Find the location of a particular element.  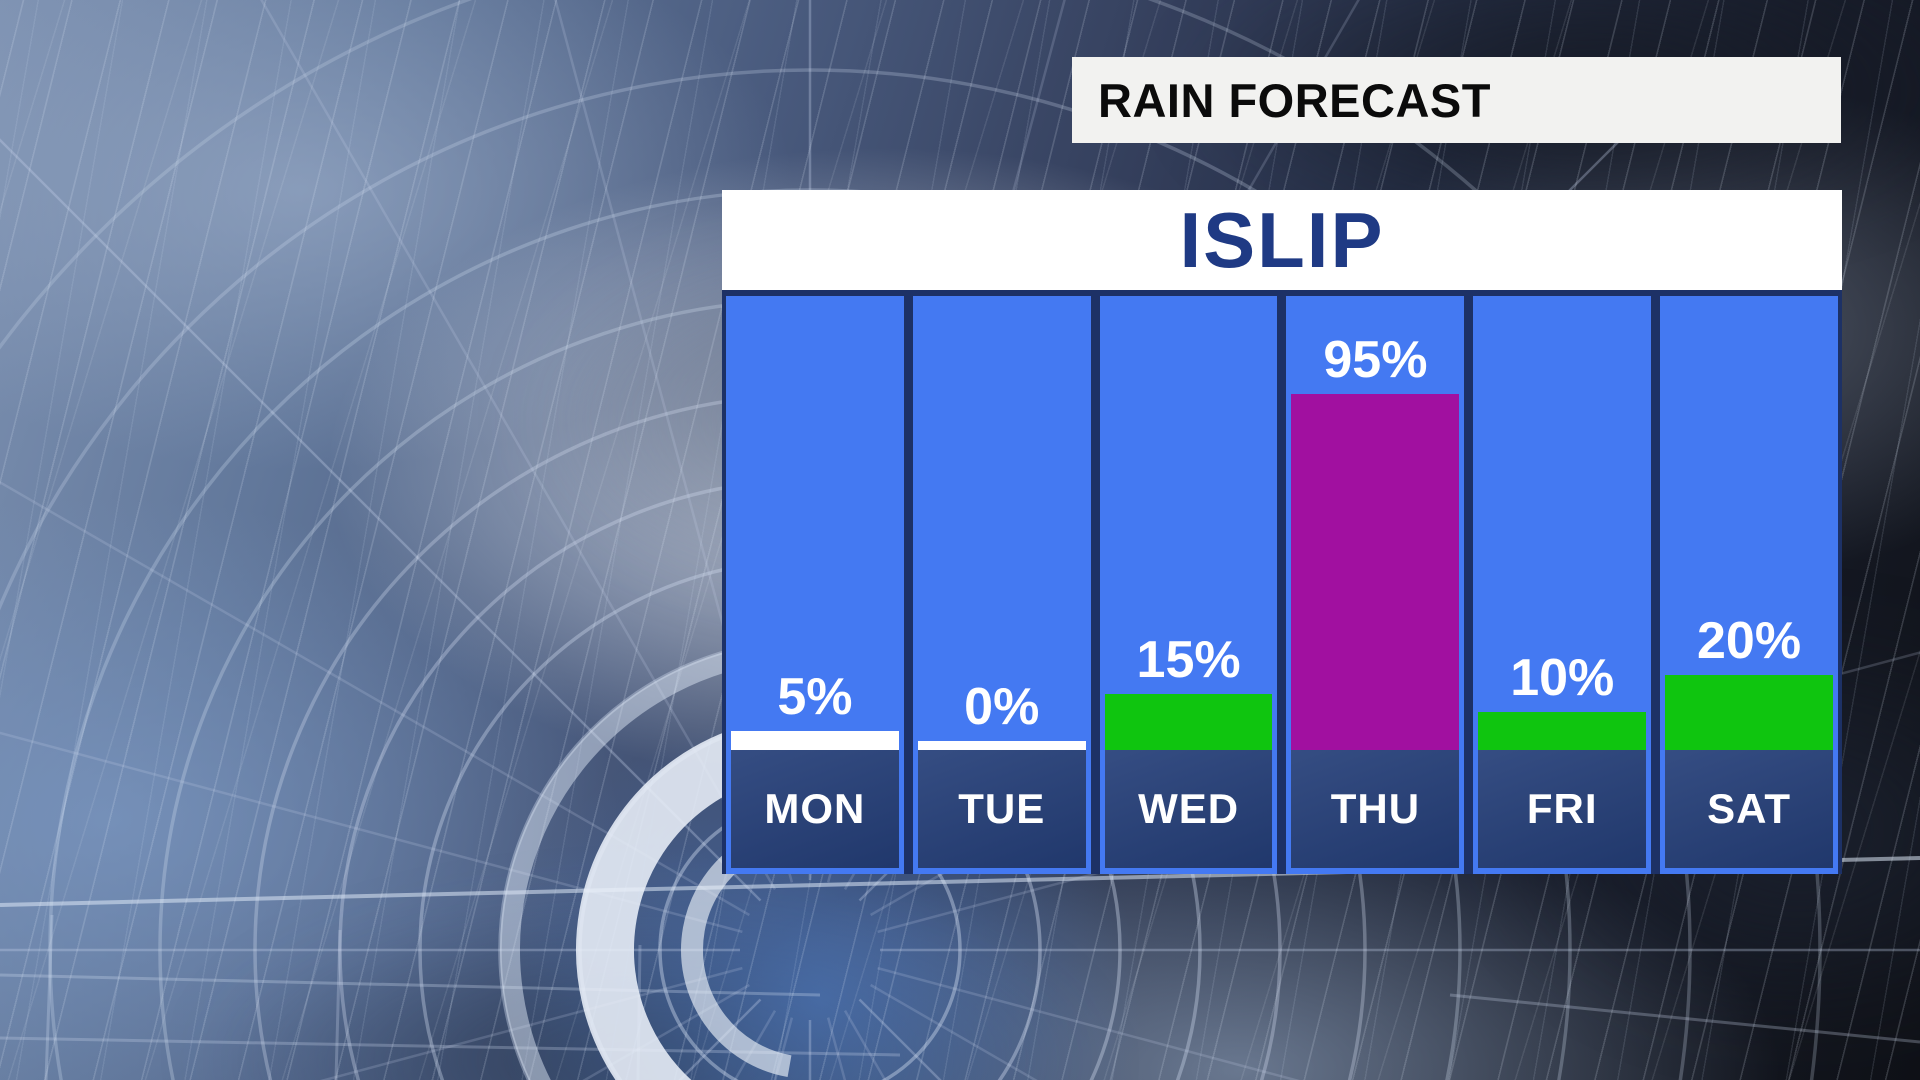

day-label-box: THU is located at coordinates (1375, 809).